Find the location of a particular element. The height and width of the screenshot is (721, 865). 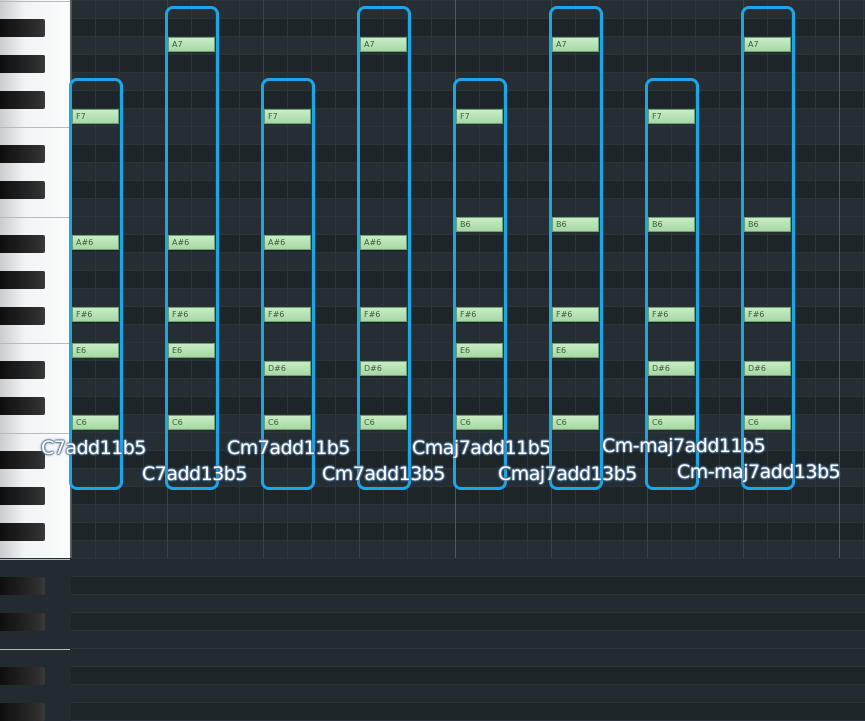

chord-name-label: Cmaj7add11b5 is located at coordinates (481, 448).